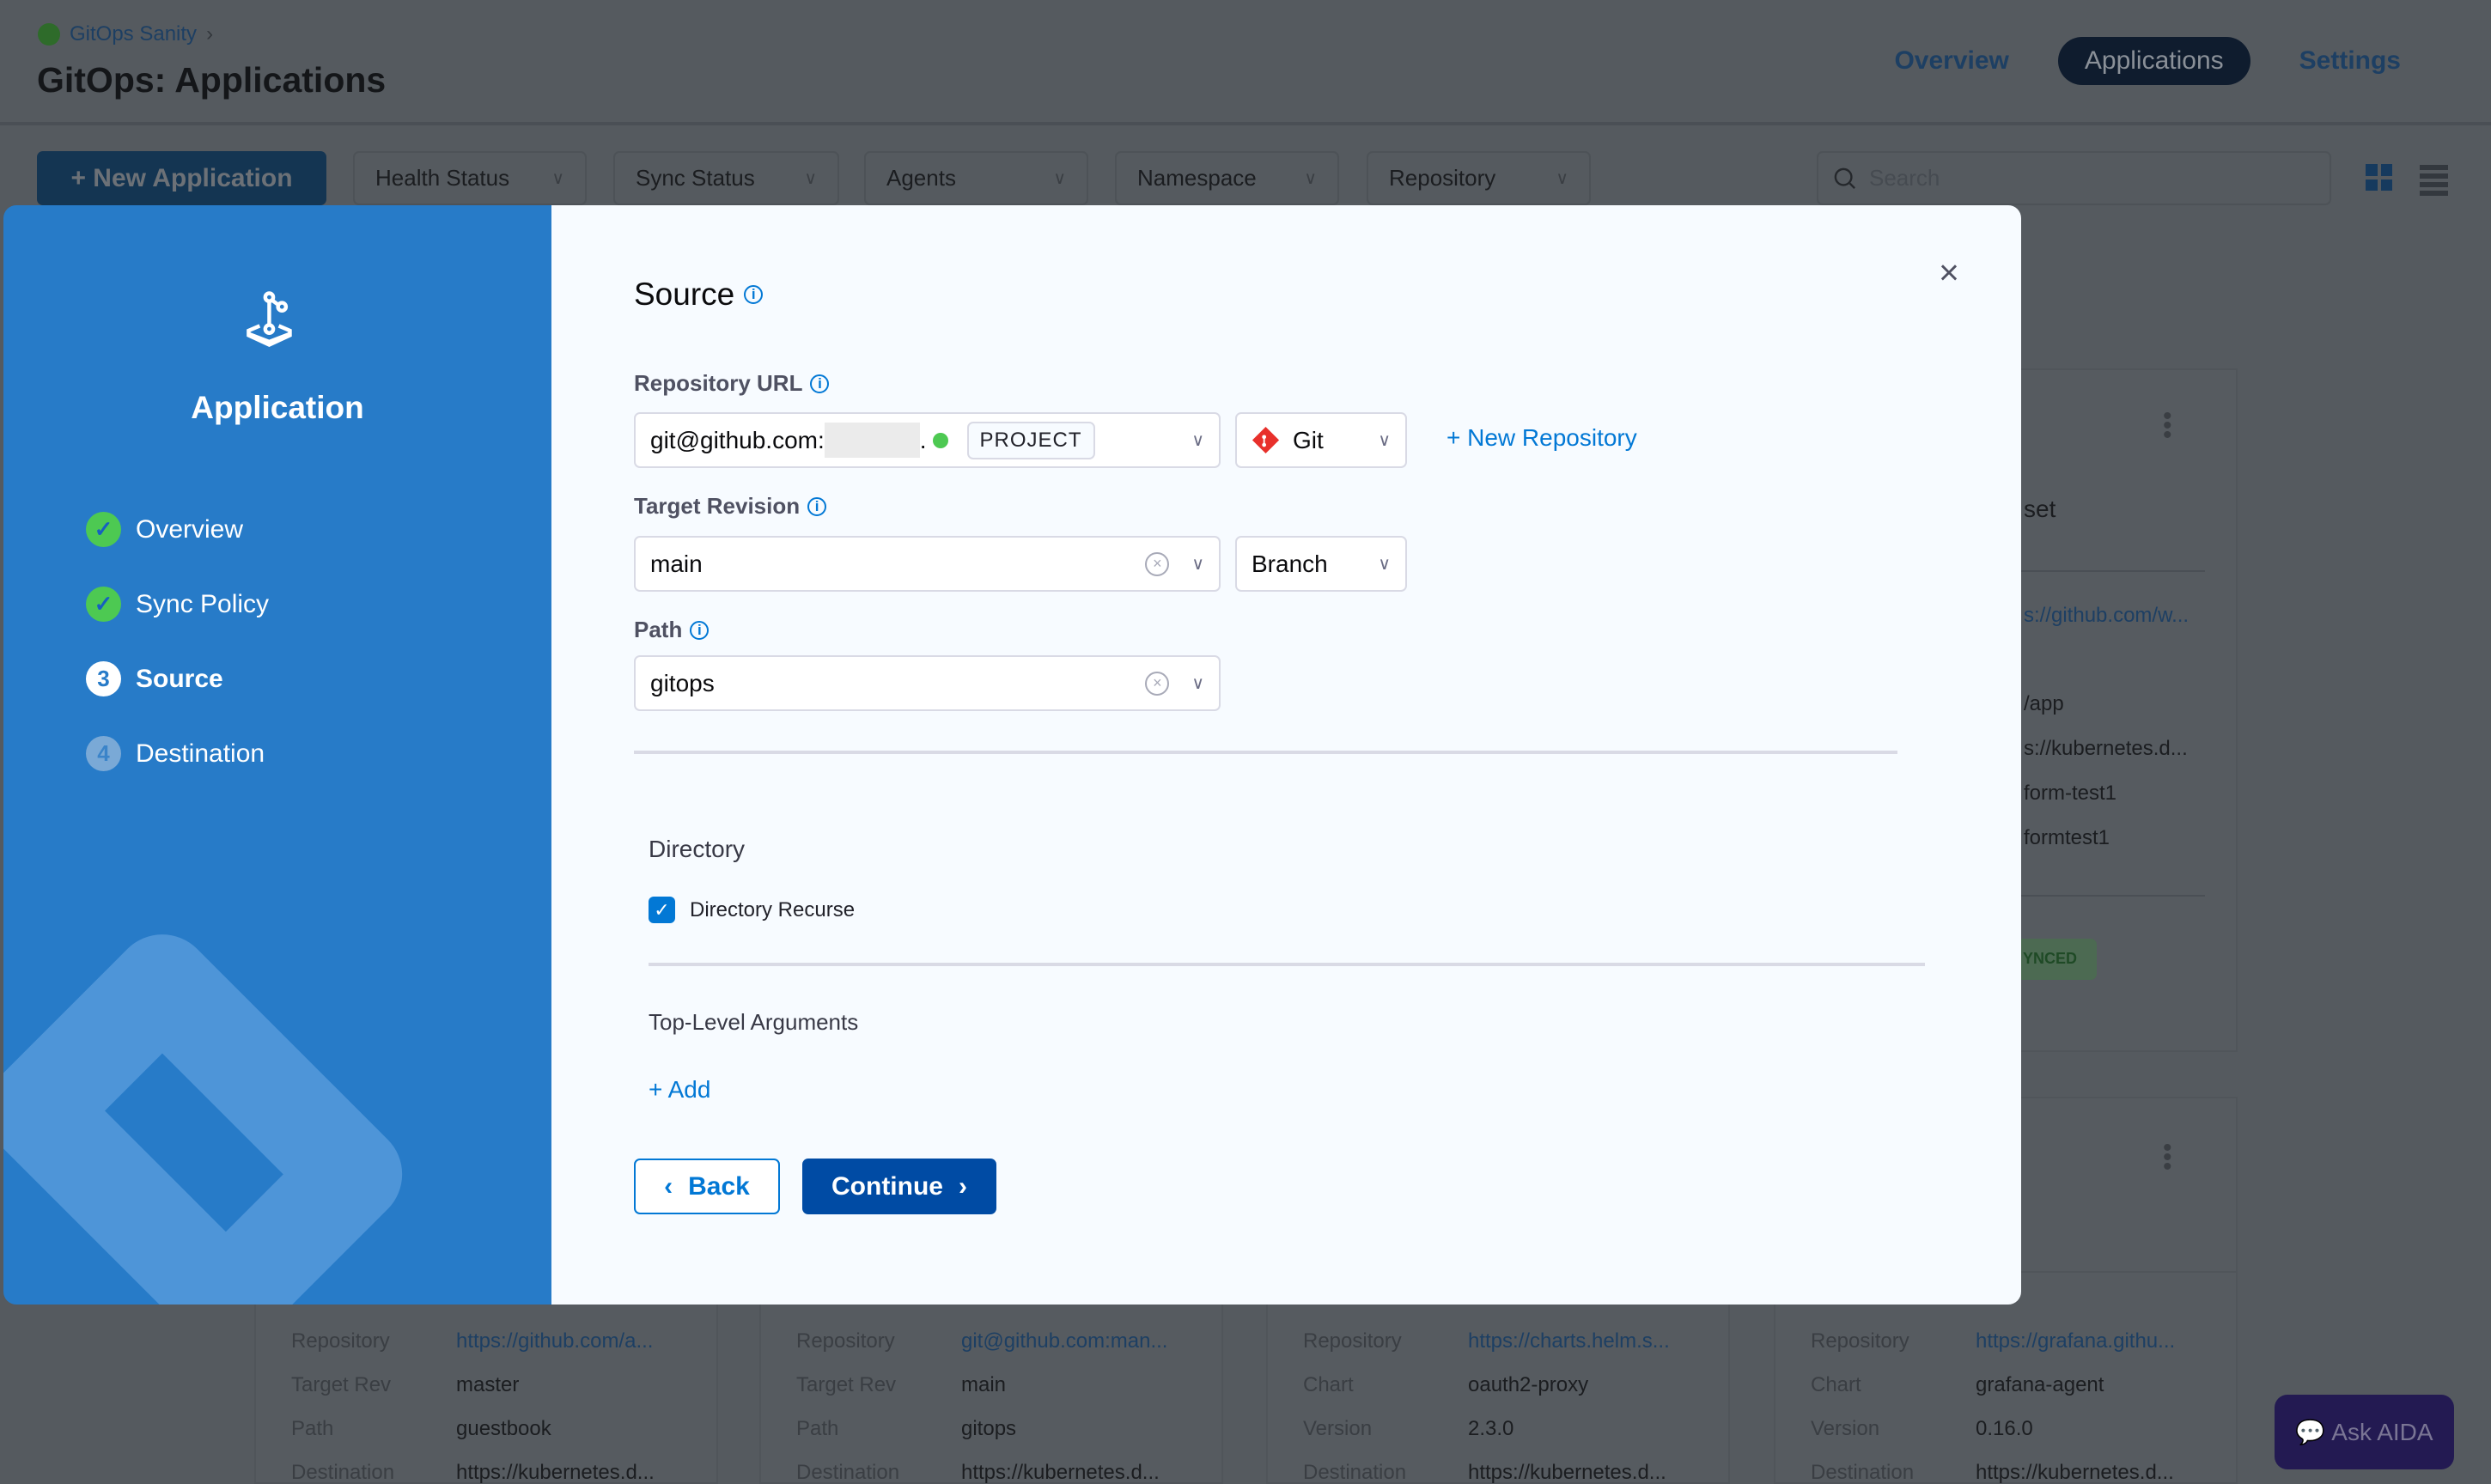 The height and width of the screenshot is (1484, 2491). What do you see at coordinates (976, 178) in the screenshot?
I see `filter-agents: Agents ∨` at bounding box center [976, 178].